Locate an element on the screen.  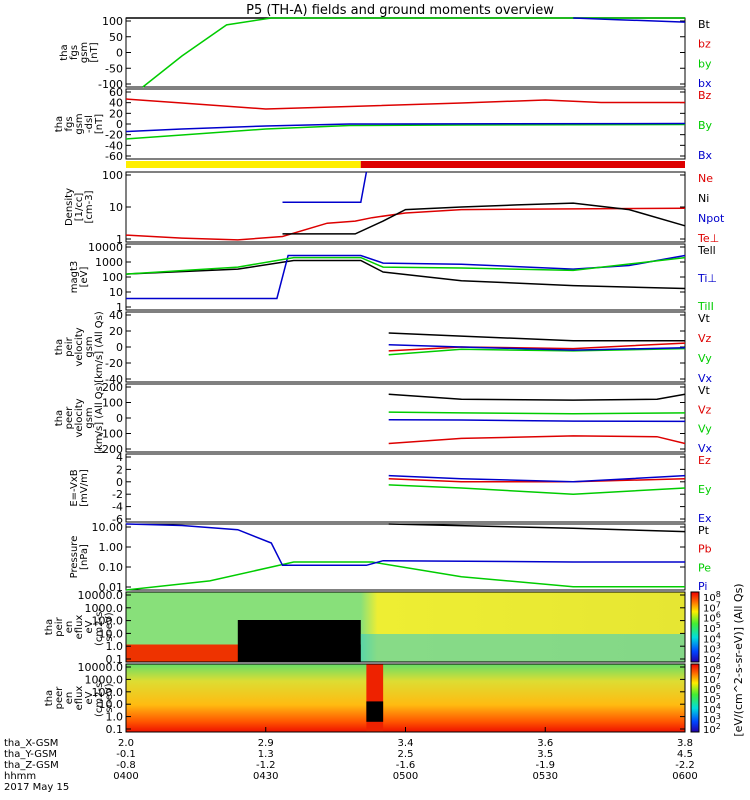
orbit-row-value: 2.9 is located at coordinates (266, 743).